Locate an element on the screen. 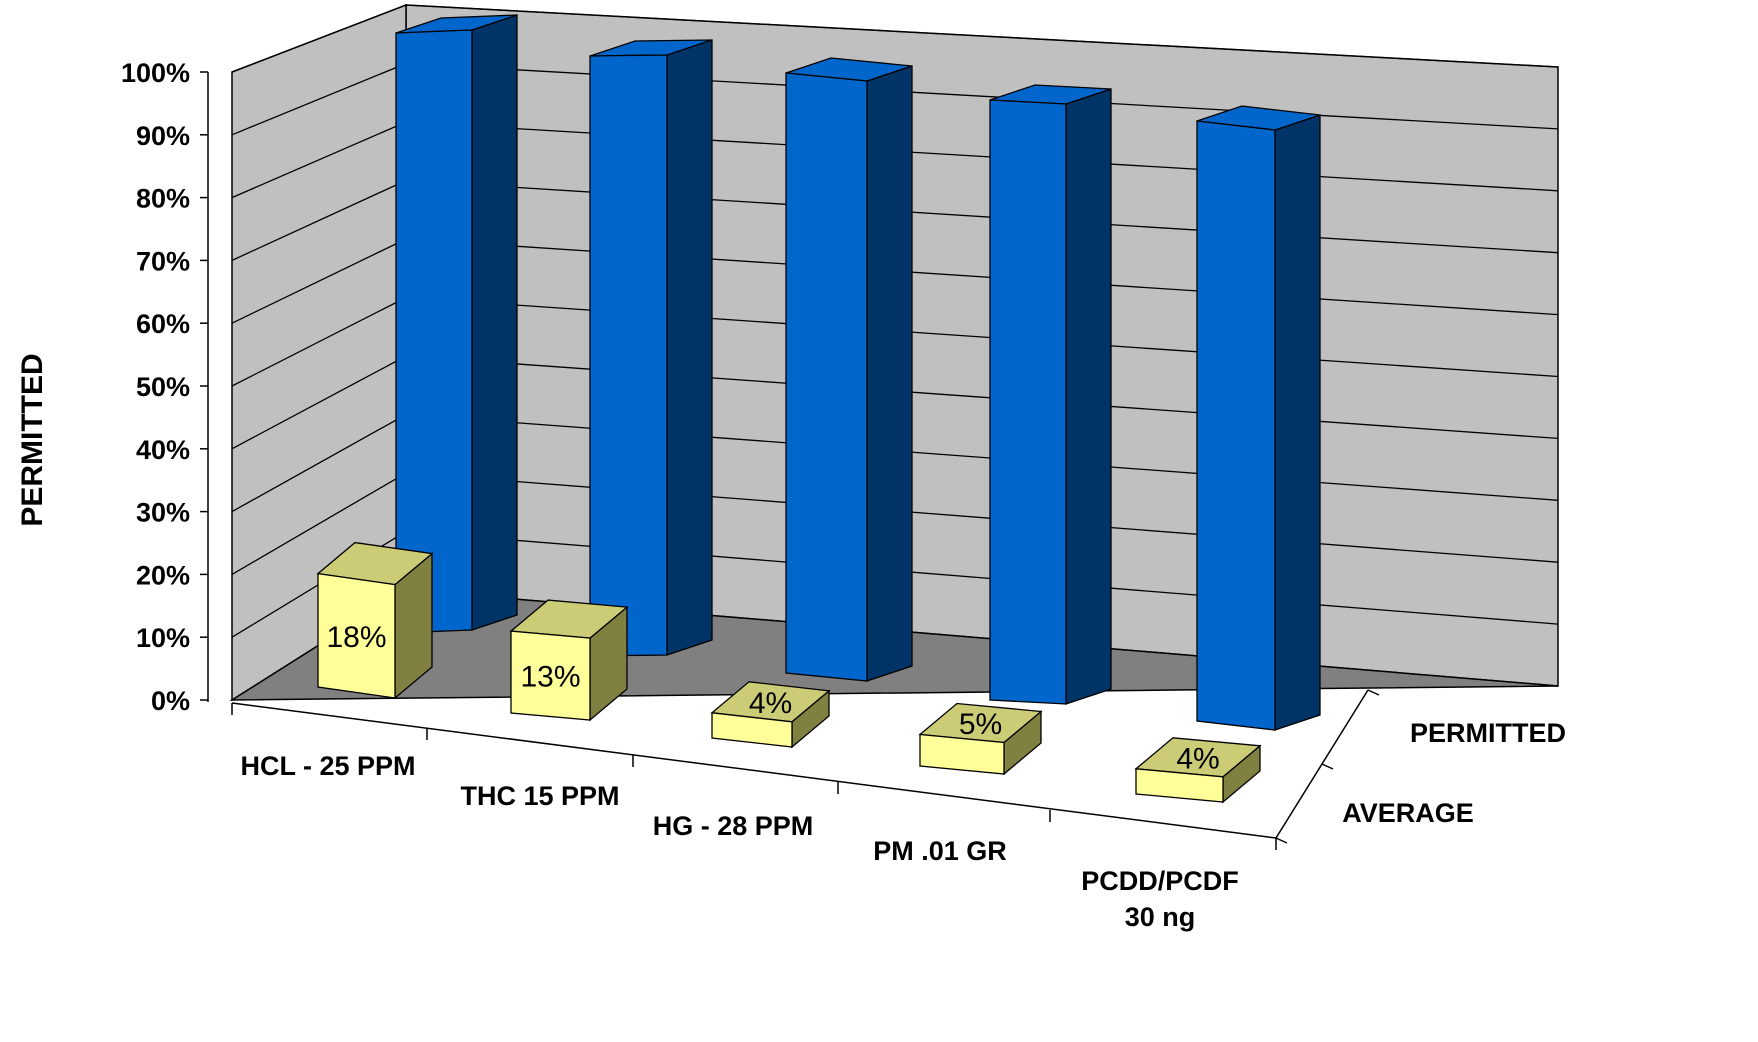  data-label: 5% is located at coordinates (980, 724).